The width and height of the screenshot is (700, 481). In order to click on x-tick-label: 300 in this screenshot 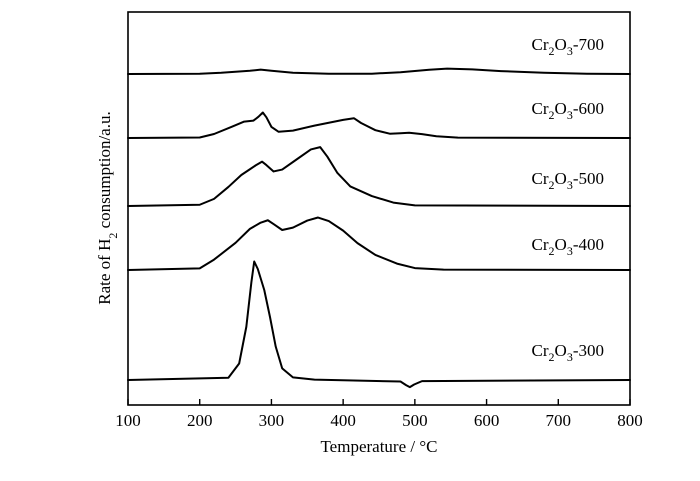, I will do `click(272, 420)`.